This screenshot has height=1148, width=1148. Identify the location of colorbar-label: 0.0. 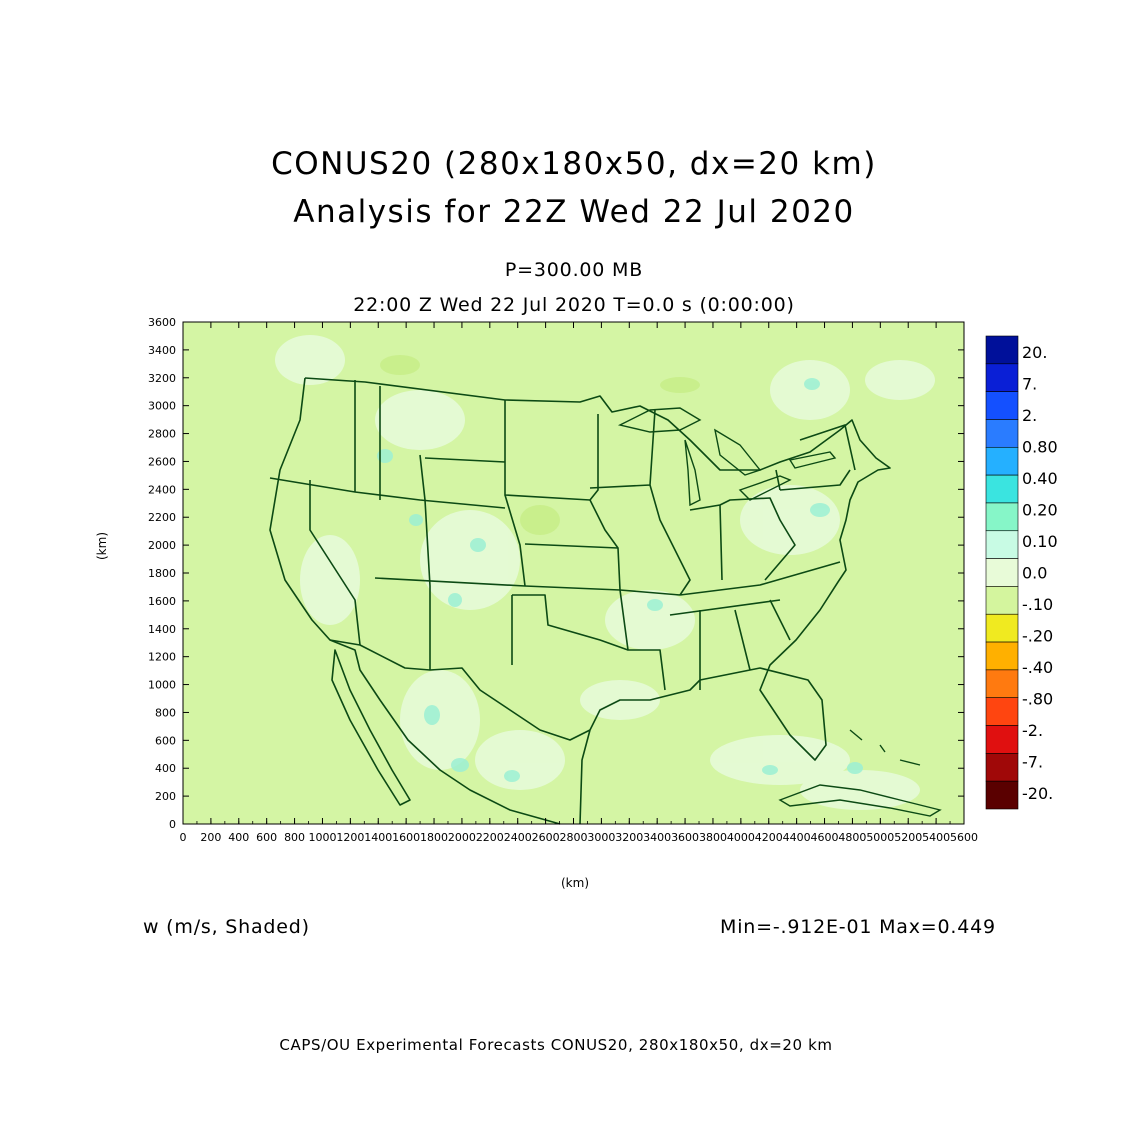
(1034, 573).